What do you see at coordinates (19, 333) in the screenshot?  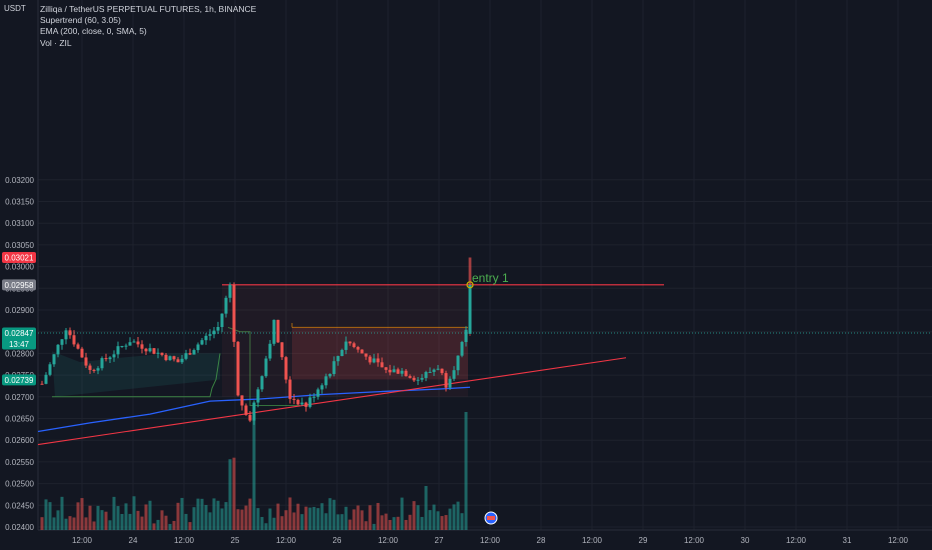 I see `price-badge-text: 0.02847` at bounding box center [19, 333].